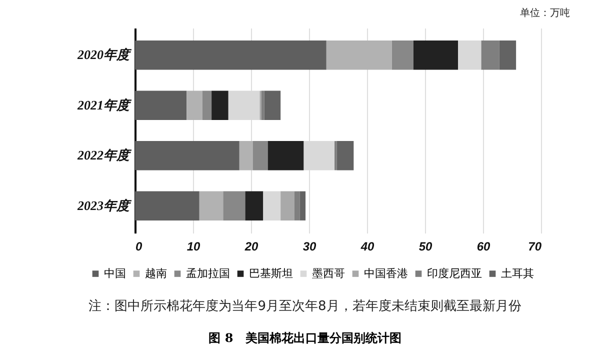  I want to click on x-tick-label: 50, so click(425, 247).